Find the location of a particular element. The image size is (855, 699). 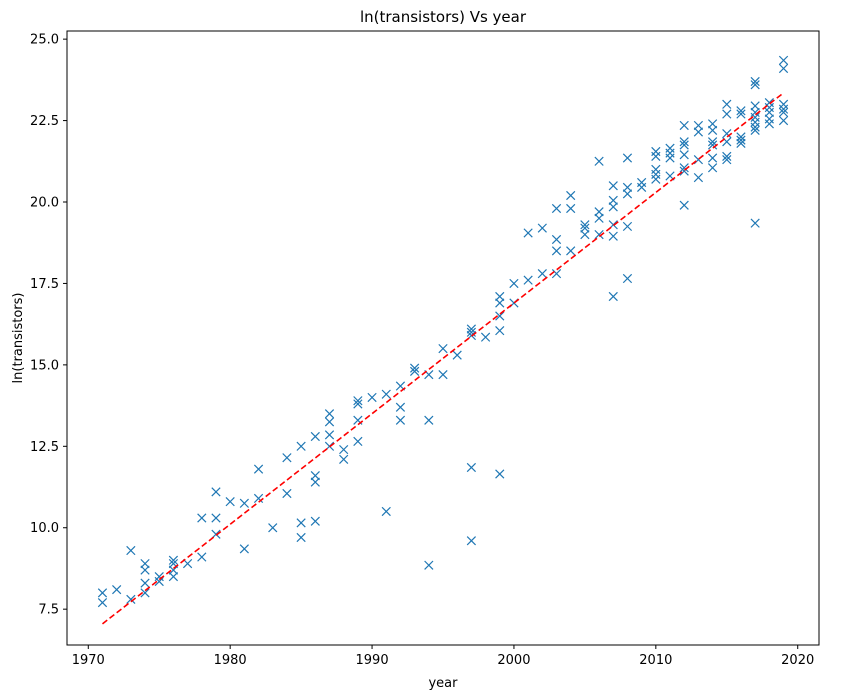

x-tick-label: 2000 is located at coordinates (513, 660).